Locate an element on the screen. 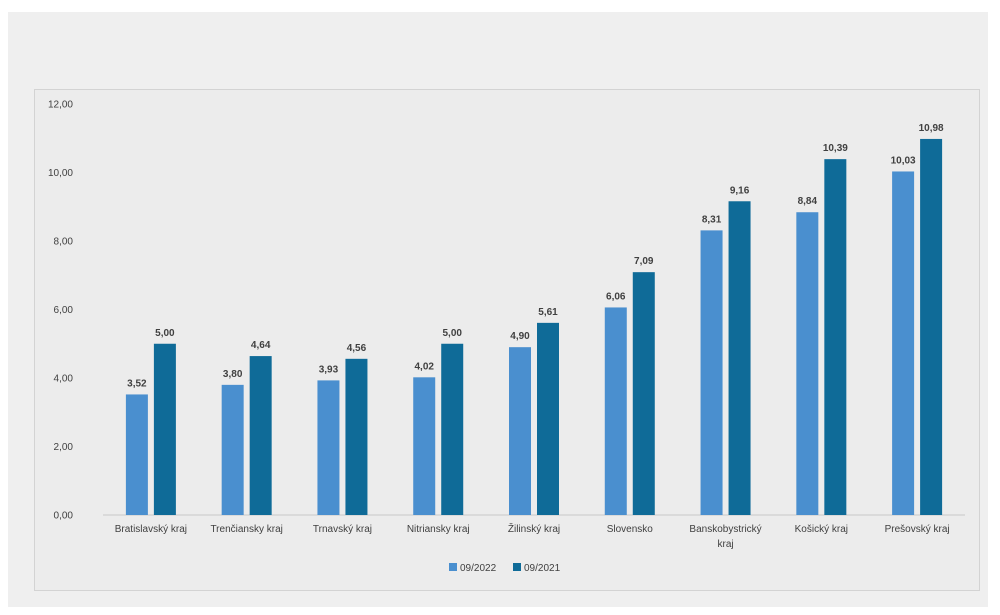  y-tick-label: 12,00 is located at coordinates (60, 105).